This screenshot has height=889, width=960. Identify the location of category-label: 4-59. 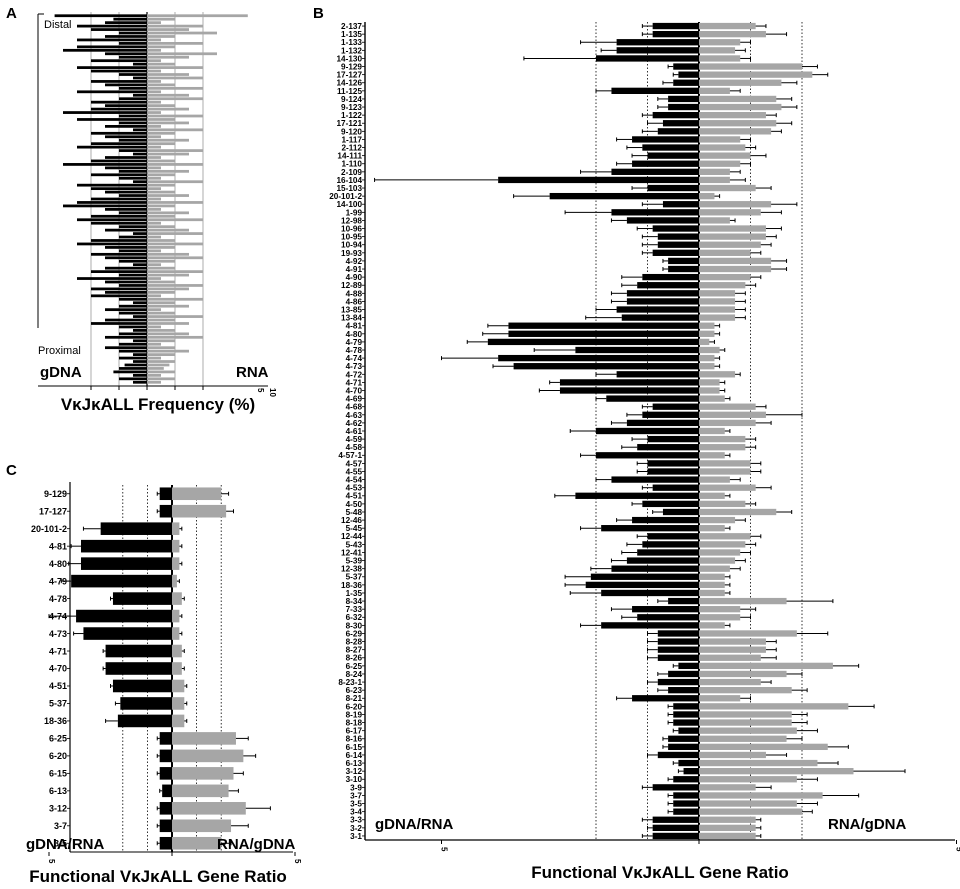
(354, 439).